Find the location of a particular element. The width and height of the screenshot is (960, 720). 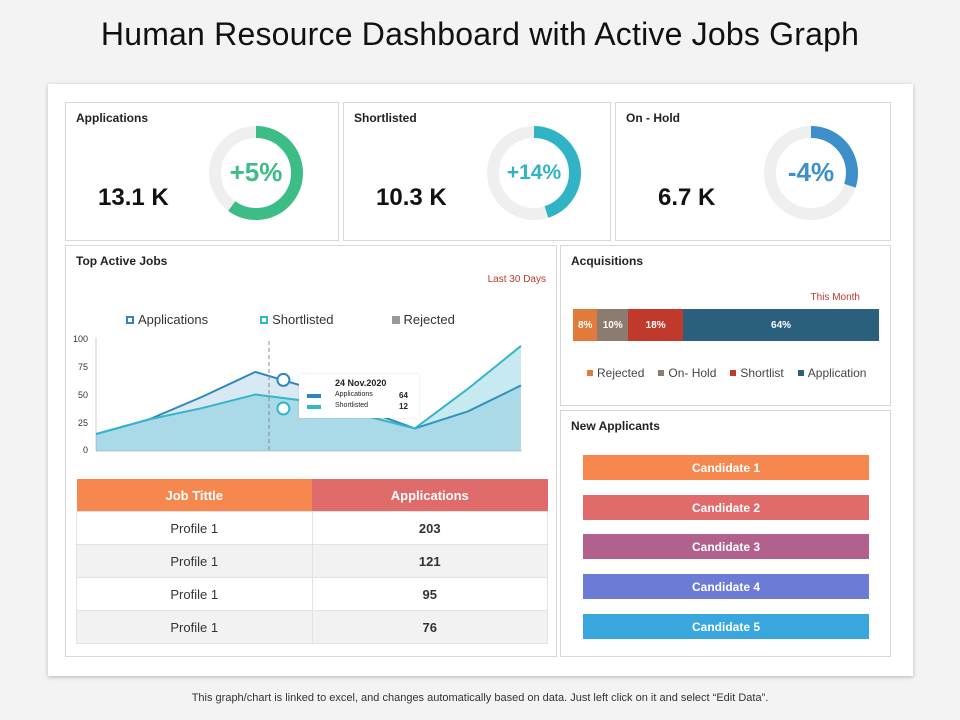

area-shortlisted is located at coordinates (308, 398).